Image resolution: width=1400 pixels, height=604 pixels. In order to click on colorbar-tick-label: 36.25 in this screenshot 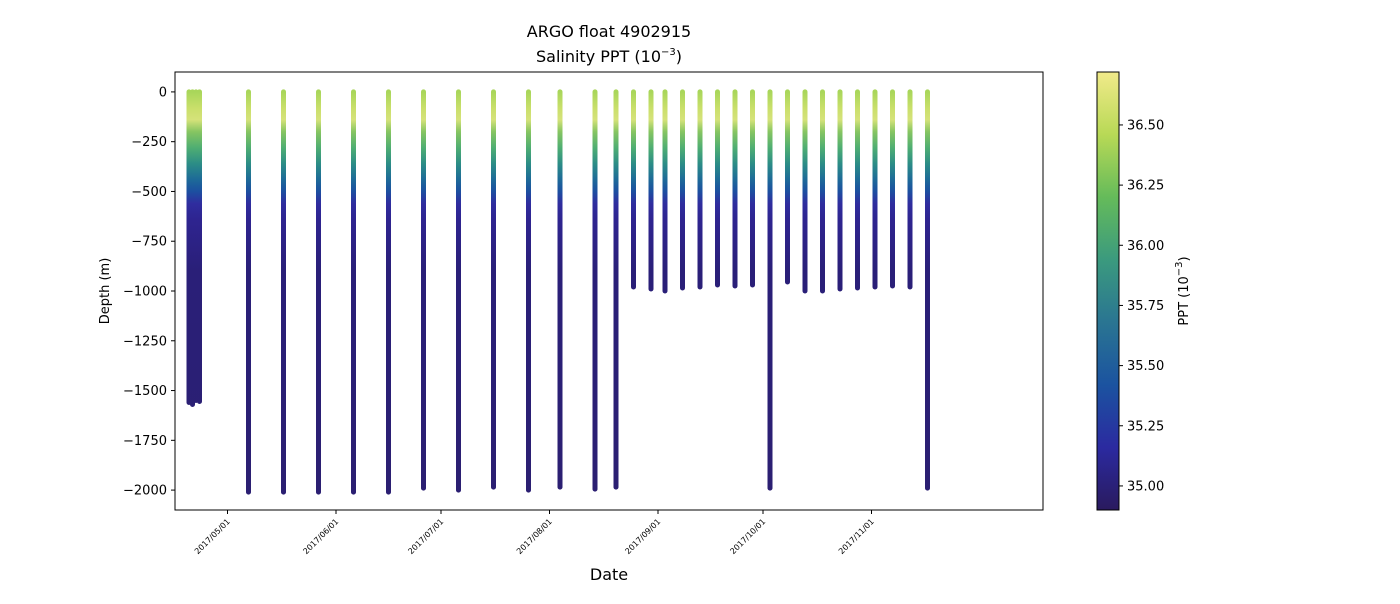, I will do `click(1145, 186)`.